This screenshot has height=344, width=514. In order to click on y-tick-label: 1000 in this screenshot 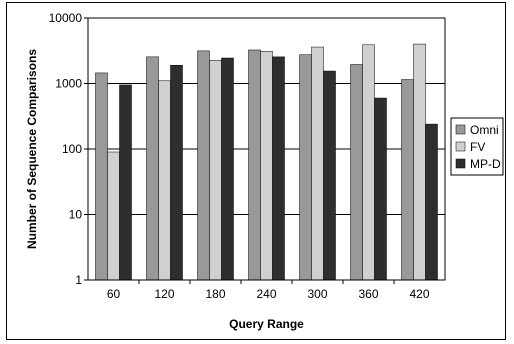, I will do `click(68, 84)`.